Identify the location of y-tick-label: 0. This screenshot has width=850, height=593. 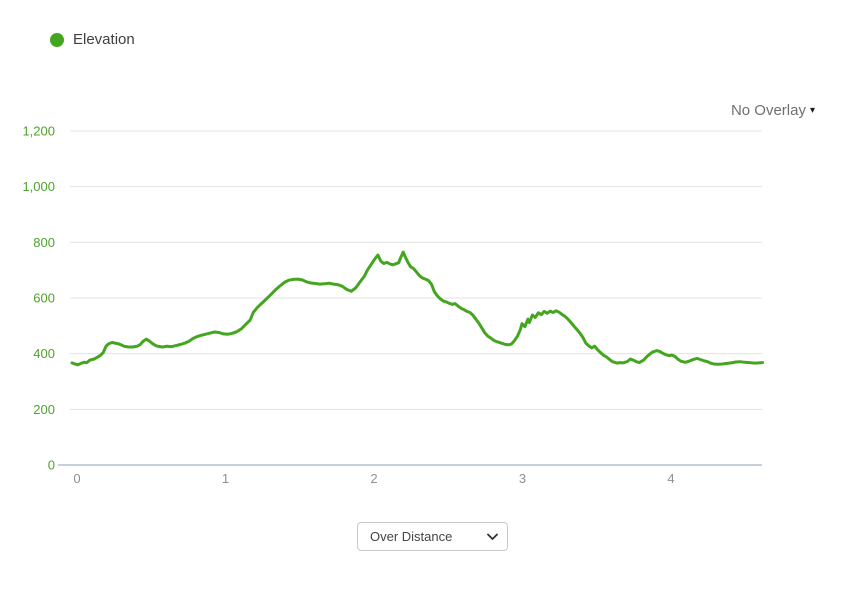
(51, 465).